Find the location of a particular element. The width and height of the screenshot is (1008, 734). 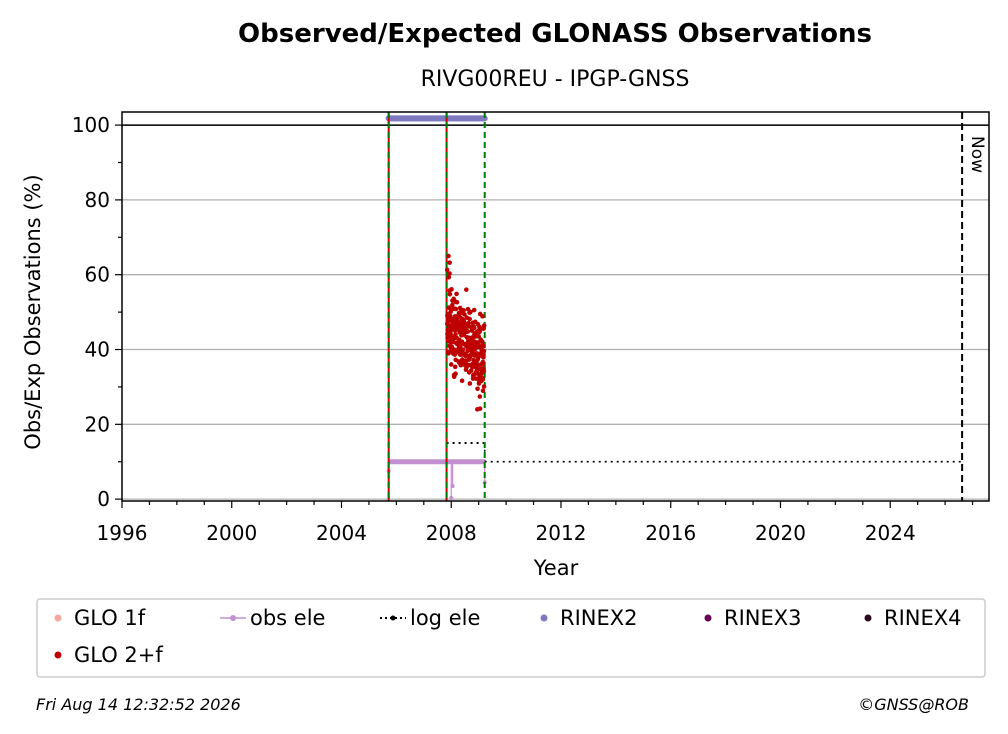

legend-label: GLO 1f is located at coordinates (110, 618).